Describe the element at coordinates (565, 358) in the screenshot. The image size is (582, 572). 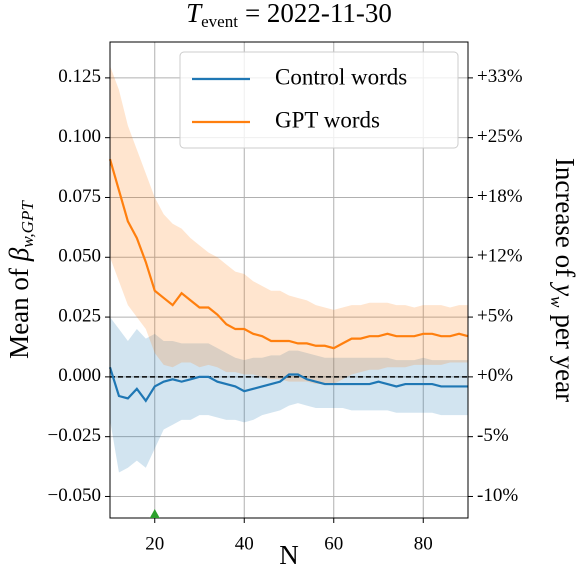
I see `y2-label-suffix: per year` at that location.